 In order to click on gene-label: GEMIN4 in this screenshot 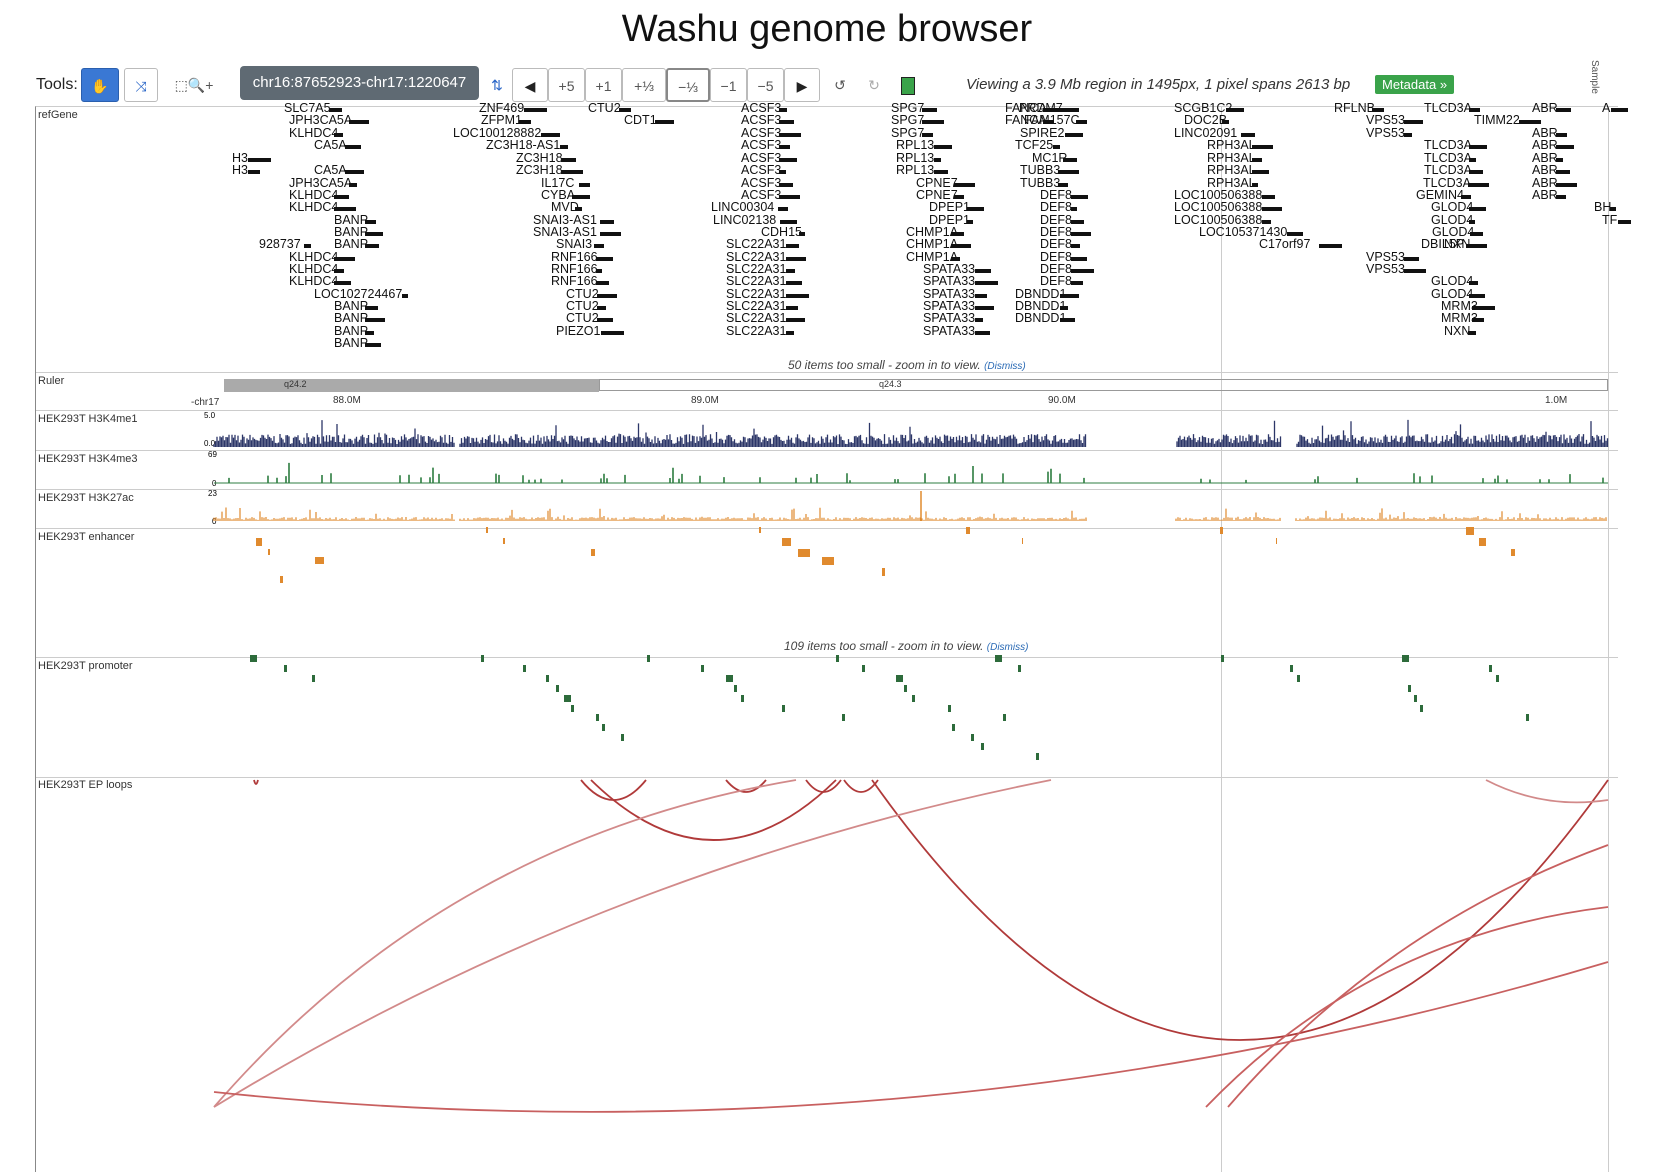, I will do `click(1440, 195)`.